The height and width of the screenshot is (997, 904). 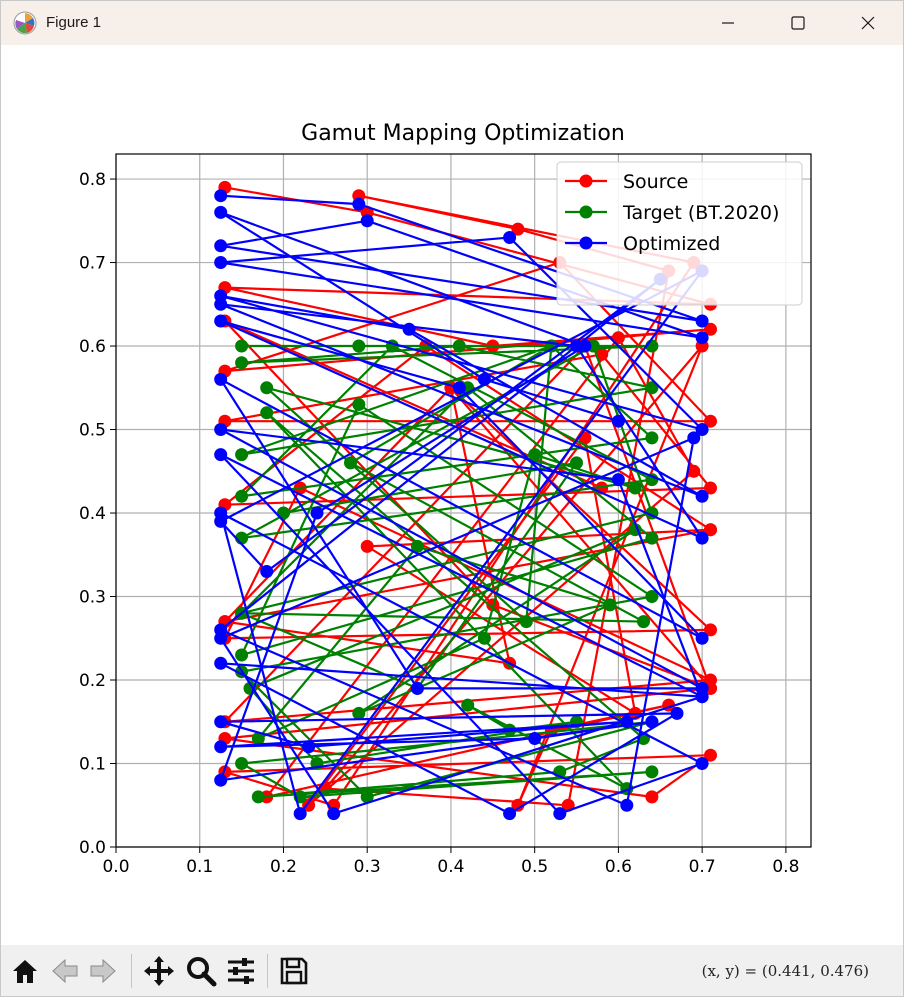 What do you see at coordinates (450, 867) in the screenshot?
I see `x-tick-label: 0.4` at bounding box center [450, 867].